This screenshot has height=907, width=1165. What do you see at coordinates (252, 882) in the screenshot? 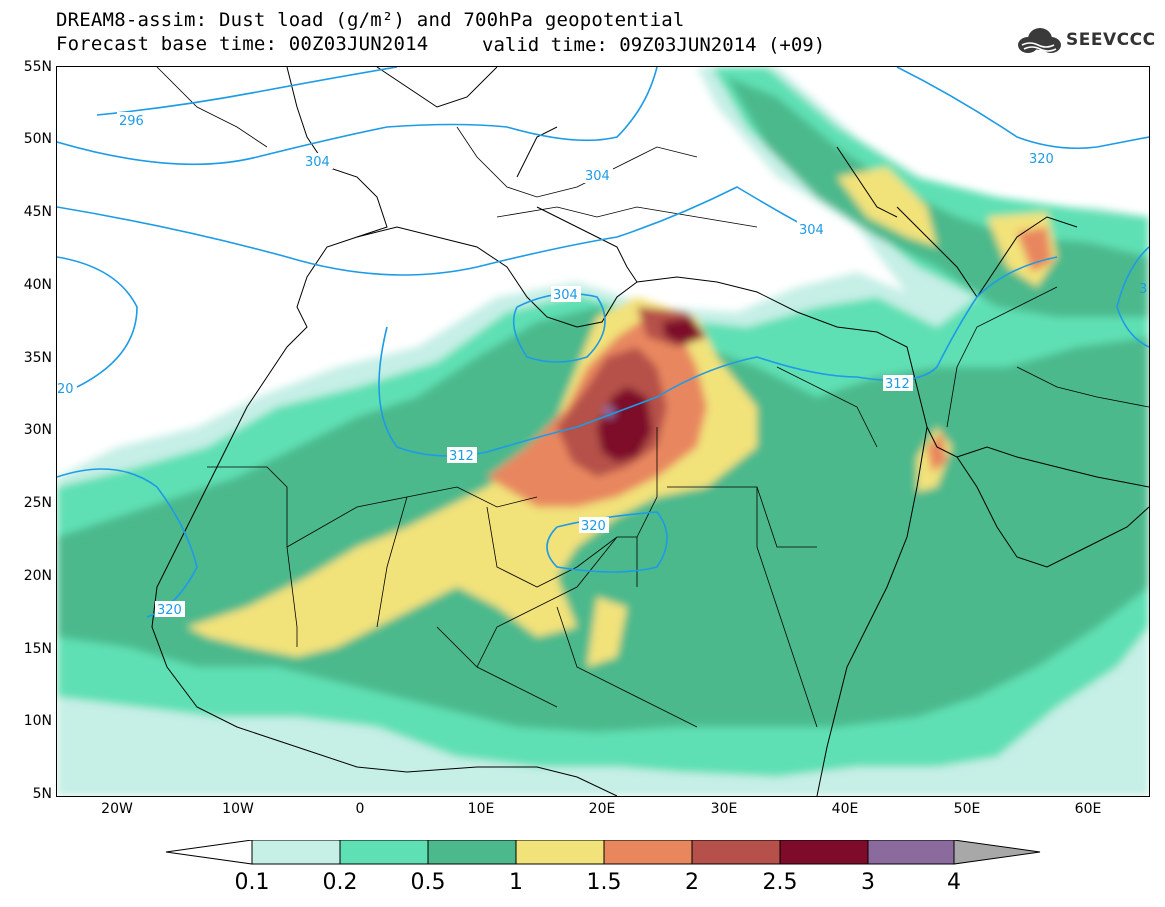
I see `colorbar-label-0.1: 0.1` at bounding box center [252, 882].